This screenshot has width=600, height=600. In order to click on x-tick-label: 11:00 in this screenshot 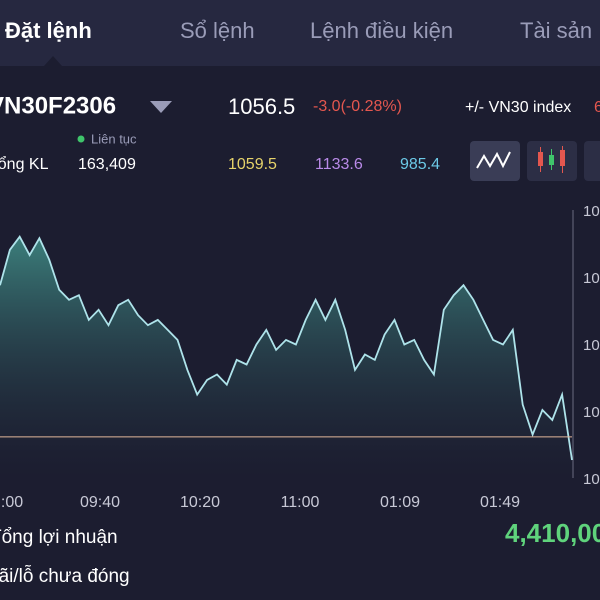, I will do `click(300, 502)`.